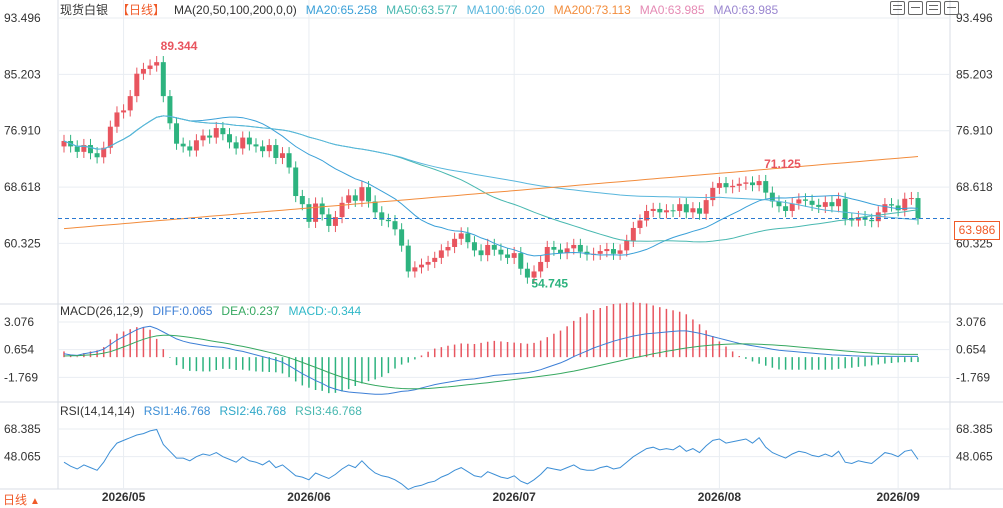 The width and height of the screenshot is (1003, 508). I want to click on price-tick-label-left: 85.203, so click(22, 74).